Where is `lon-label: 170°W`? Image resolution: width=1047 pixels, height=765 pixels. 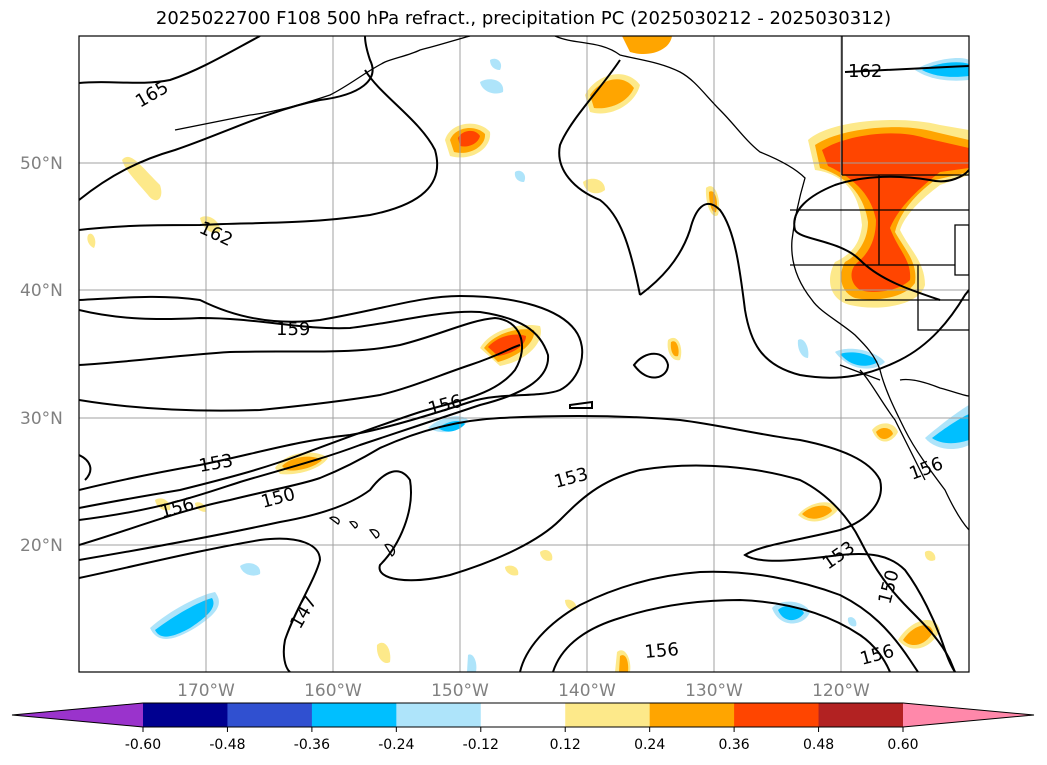 lon-label: 170°W is located at coordinates (206, 691).